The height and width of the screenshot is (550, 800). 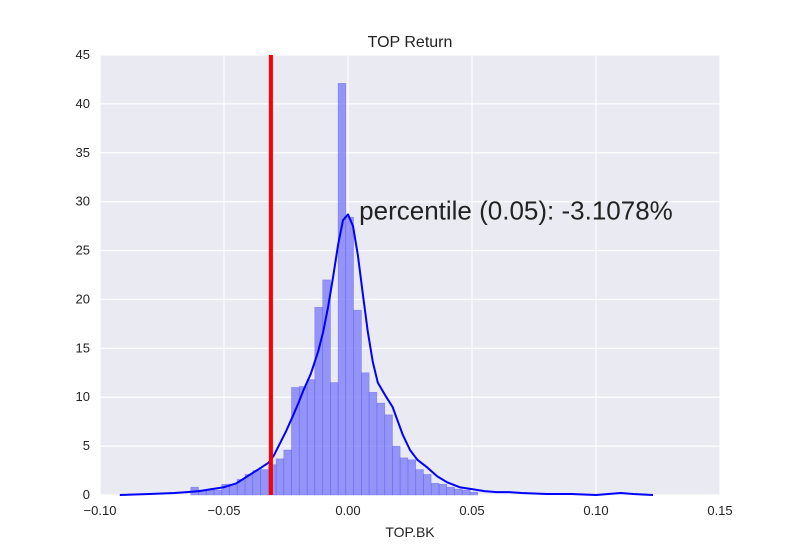 What do you see at coordinates (100, 510) in the screenshot?
I see `x-tick-label: −0.10` at bounding box center [100, 510].